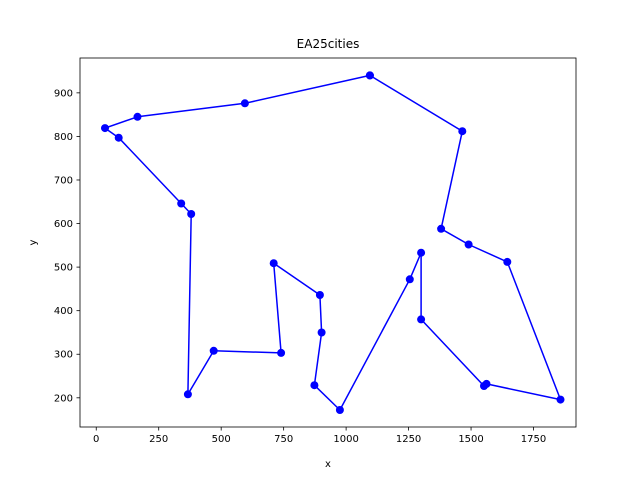 Image resolution: width=640 pixels, height=480 pixels. What do you see at coordinates (33, 242) in the screenshot?
I see `y-axis-label: y` at bounding box center [33, 242].